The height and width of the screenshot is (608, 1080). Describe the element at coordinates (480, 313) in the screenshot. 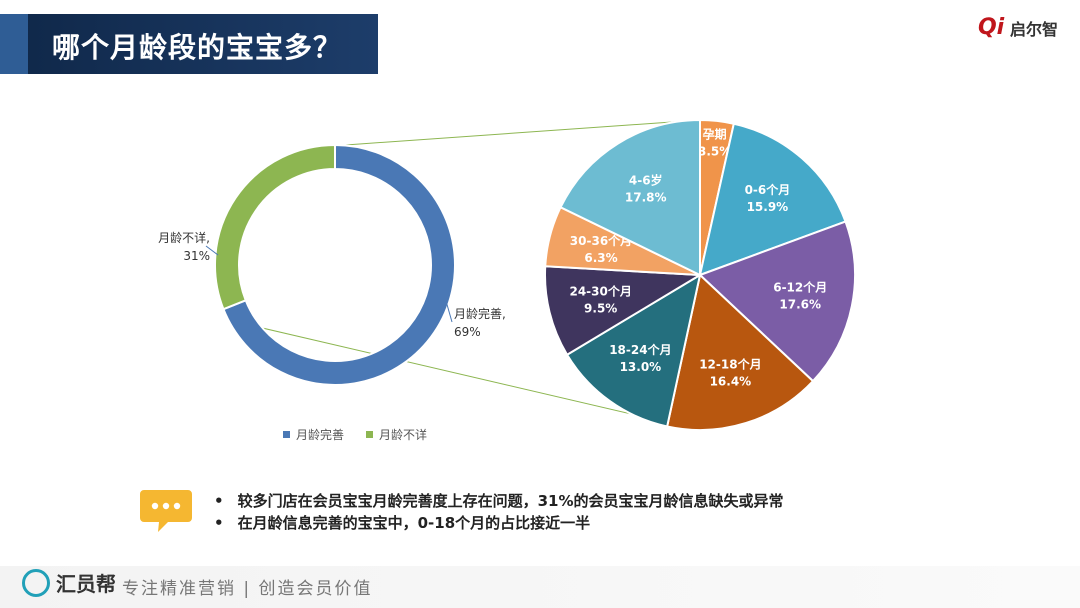

I see `donut-label: 月龄完善,` at that location.